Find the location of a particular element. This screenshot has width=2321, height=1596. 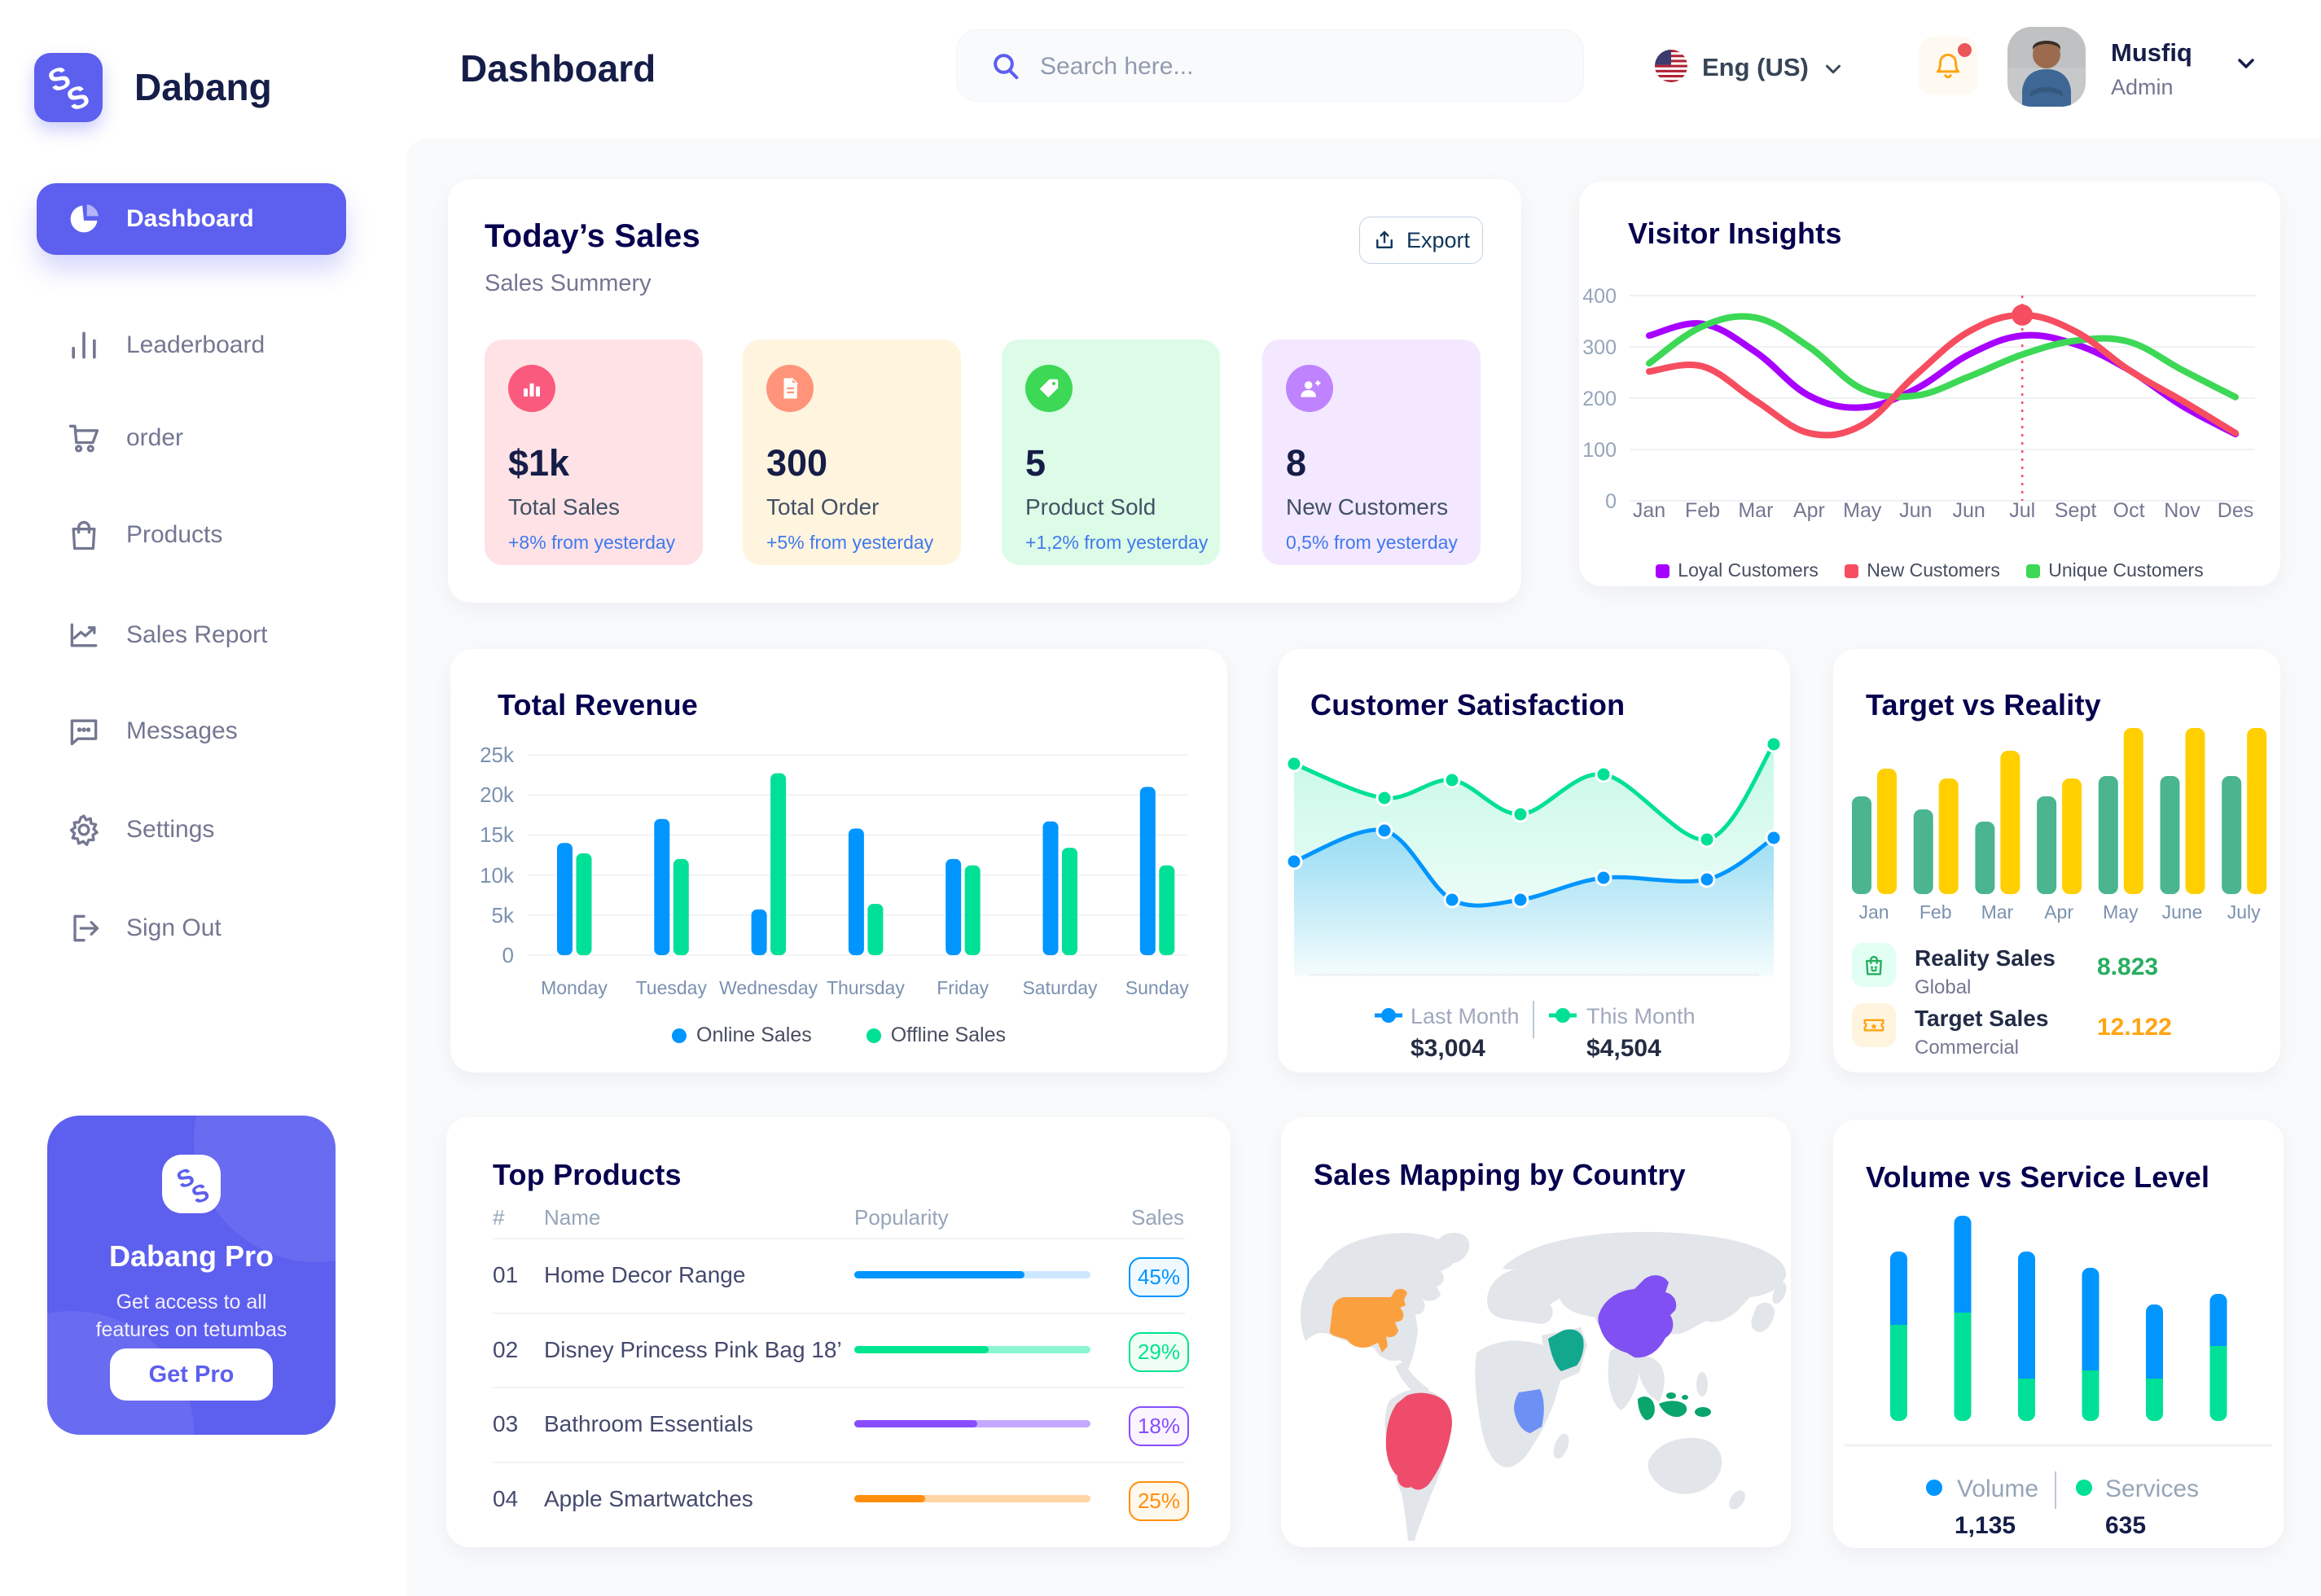

svg-text: Sunday is located at coordinates (1157, 987).